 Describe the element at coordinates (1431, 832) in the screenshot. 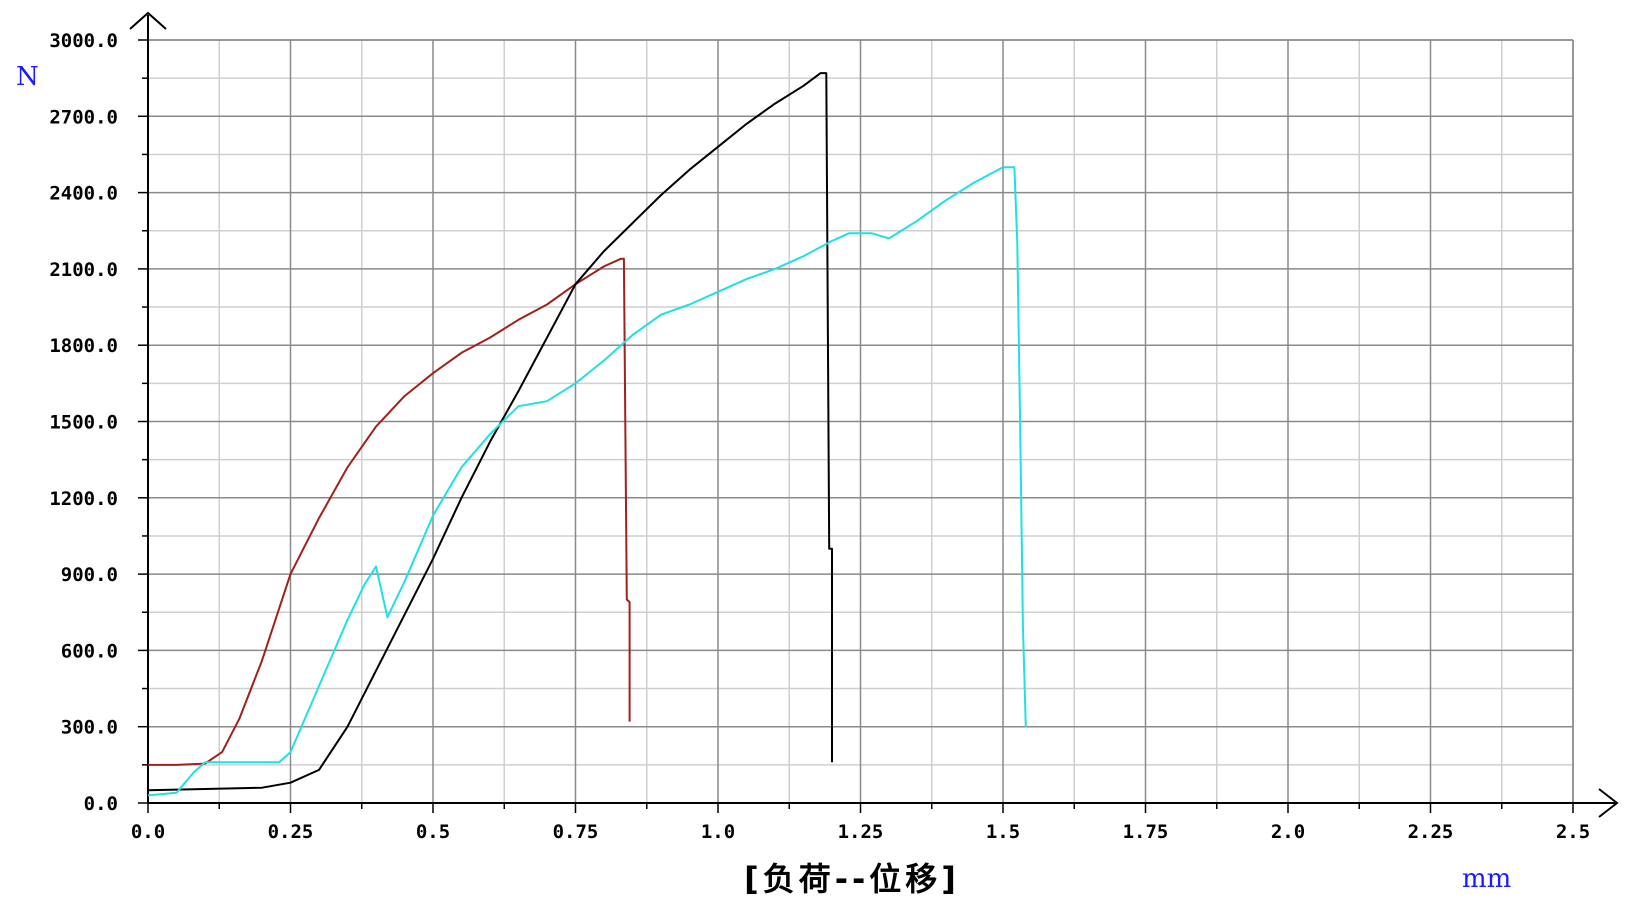

I see `x-tick-label: 2.25` at that location.